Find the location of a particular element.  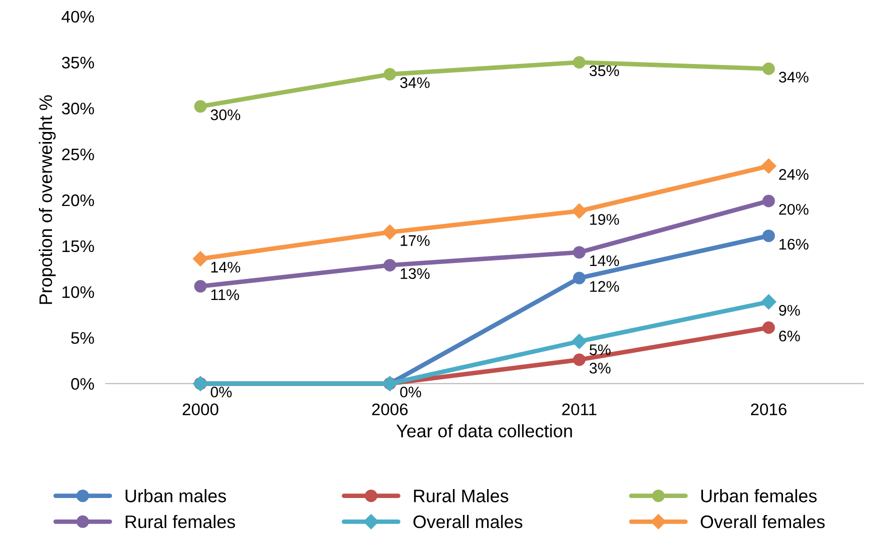

y-tick-label: 10% is located at coordinates (78, 292).